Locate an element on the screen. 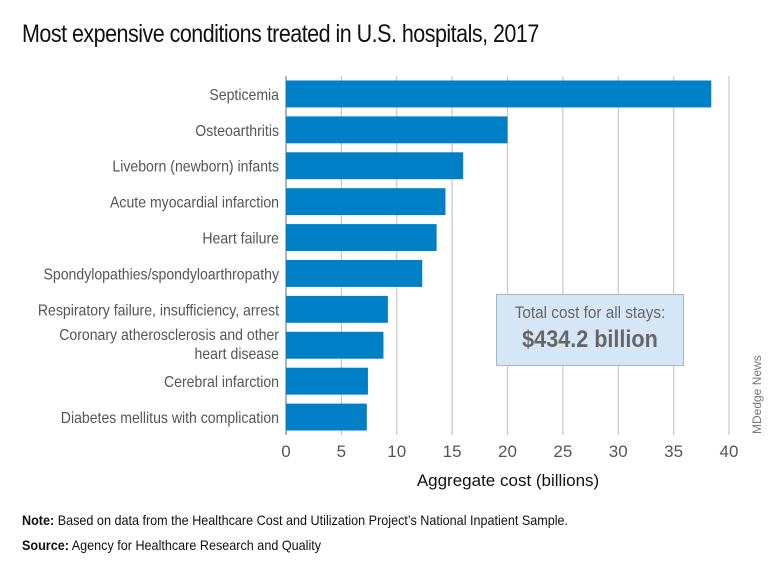 The width and height of the screenshot is (768, 576). x-tick-label: 15 is located at coordinates (452, 451).